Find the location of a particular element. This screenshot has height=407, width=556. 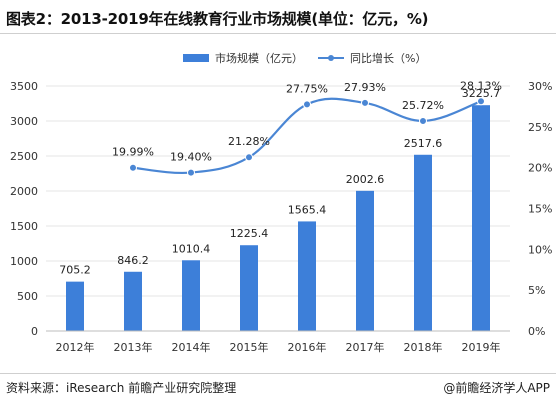

right-axis: 0% 5% 10% 15% 20% 25% 30% is located at coordinates (540, 209).